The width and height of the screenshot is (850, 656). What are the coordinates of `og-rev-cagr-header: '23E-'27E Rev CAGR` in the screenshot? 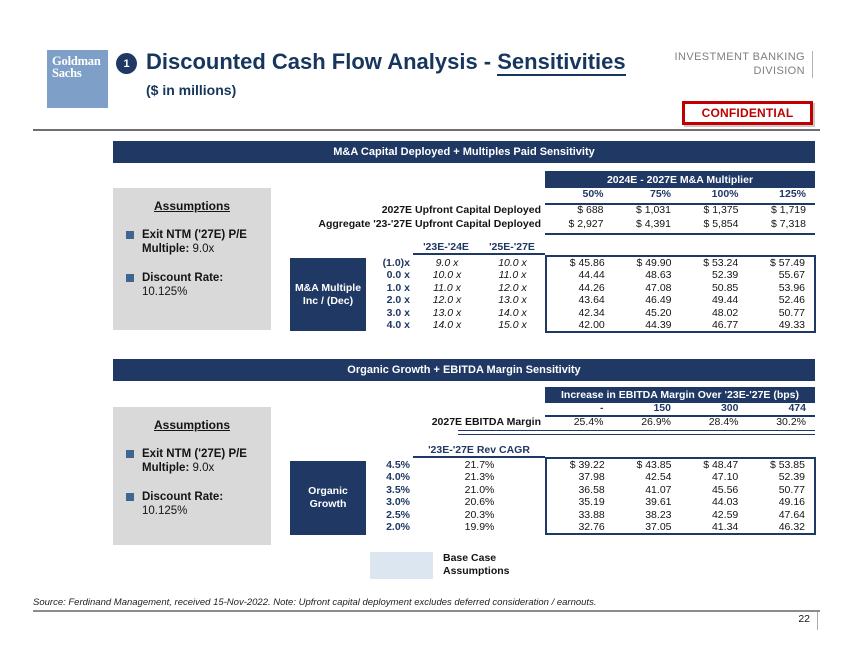 It's located at (479, 450).